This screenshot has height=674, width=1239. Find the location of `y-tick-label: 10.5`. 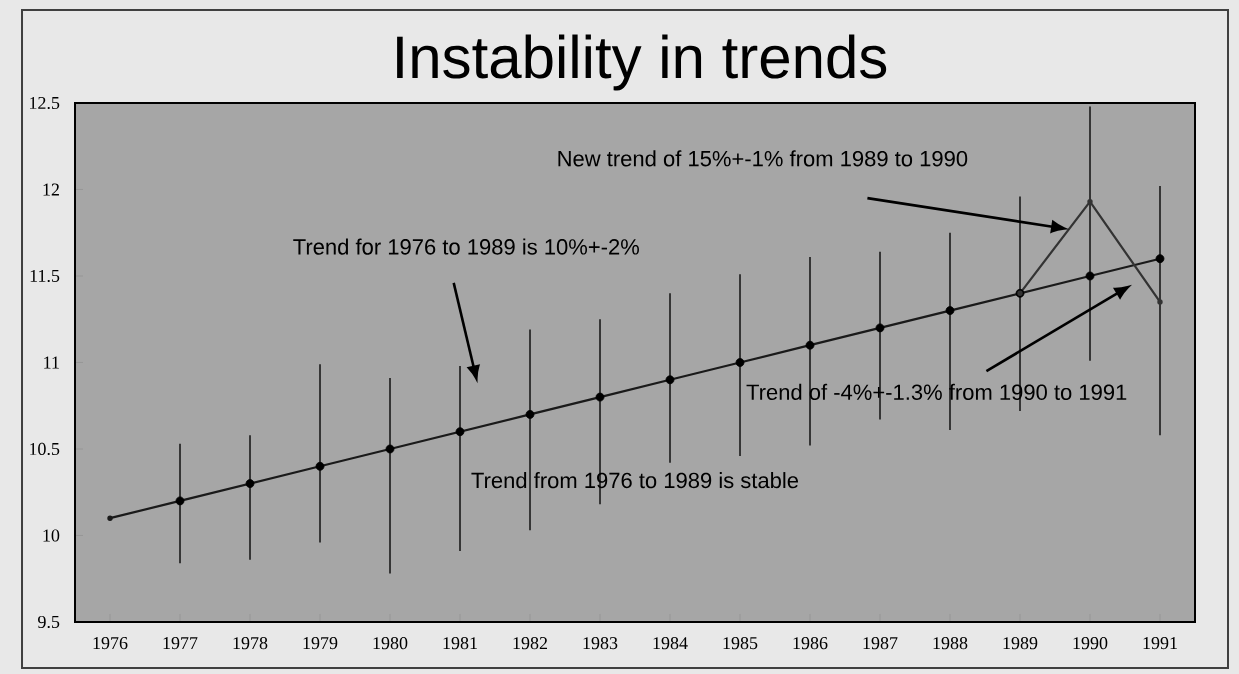

y-tick-label: 10.5 is located at coordinates (45, 449).